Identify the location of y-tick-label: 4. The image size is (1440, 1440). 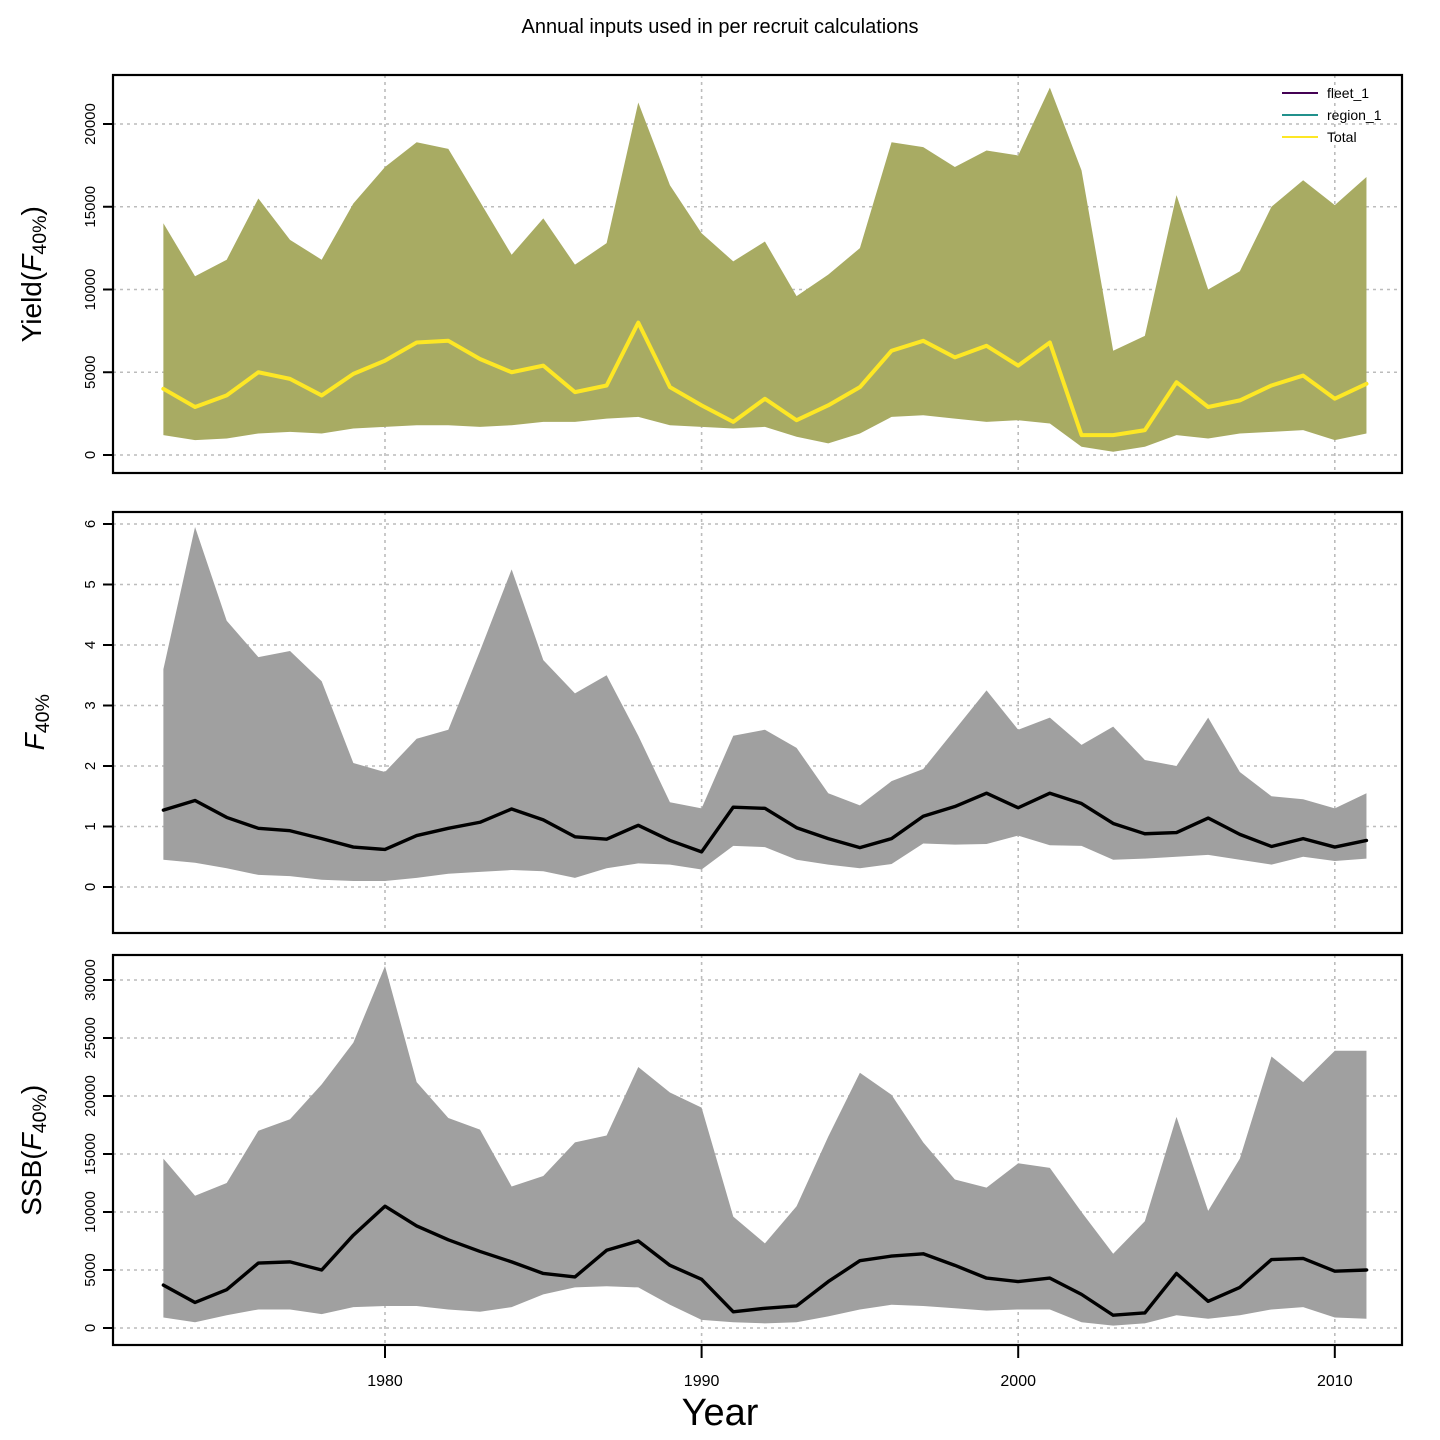
(90, 645).